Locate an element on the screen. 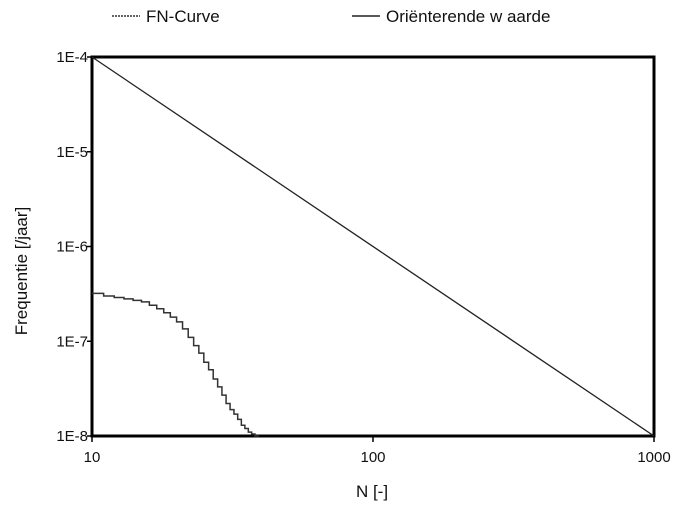 The width and height of the screenshot is (679, 505). y-axis-title: Frequentie [/jaar] is located at coordinates (21, 271).